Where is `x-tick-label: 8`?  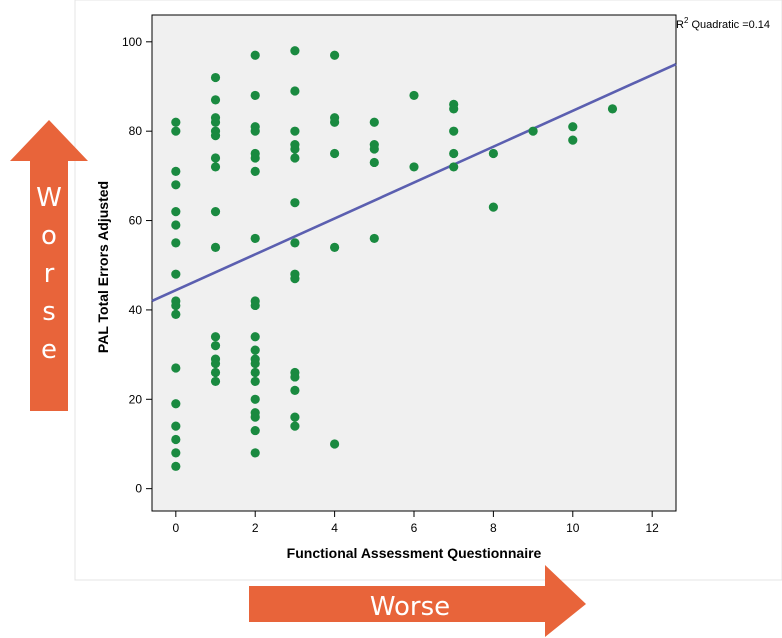
x-tick-label: 8 is located at coordinates (493, 528).